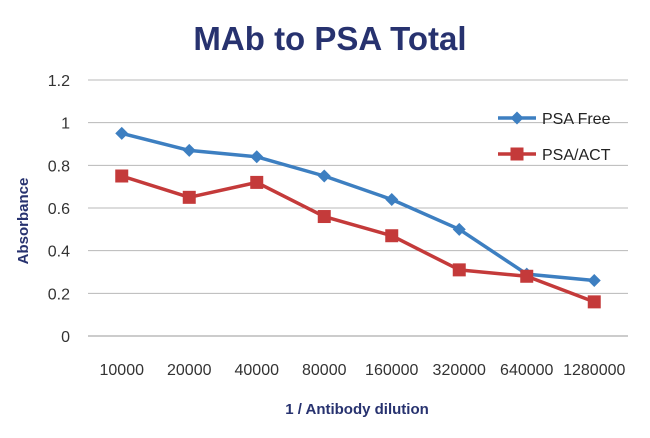  Describe the element at coordinates (324, 370) in the screenshot. I see `x-tick-label: 80000` at that location.